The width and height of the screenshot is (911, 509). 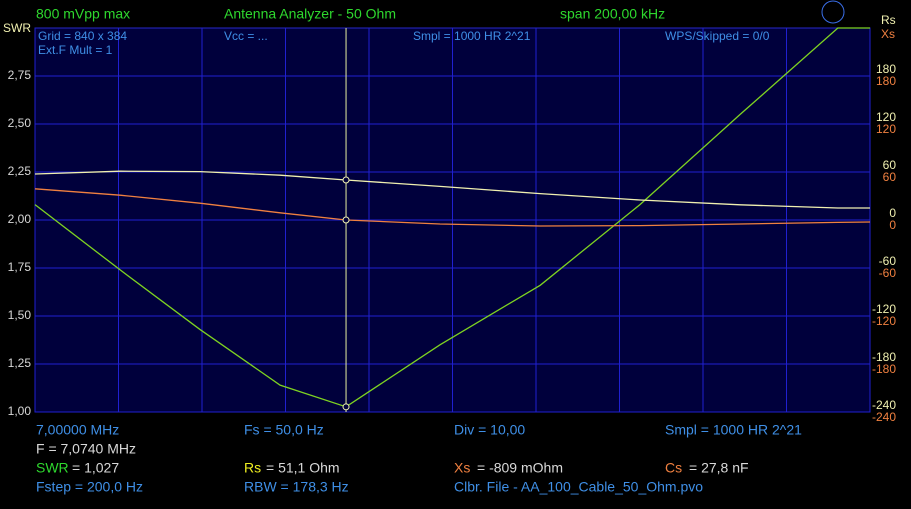 What do you see at coordinates (303, 468) in the screenshot?
I see `rs-value: = 51,1 Ohm` at bounding box center [303, 468].